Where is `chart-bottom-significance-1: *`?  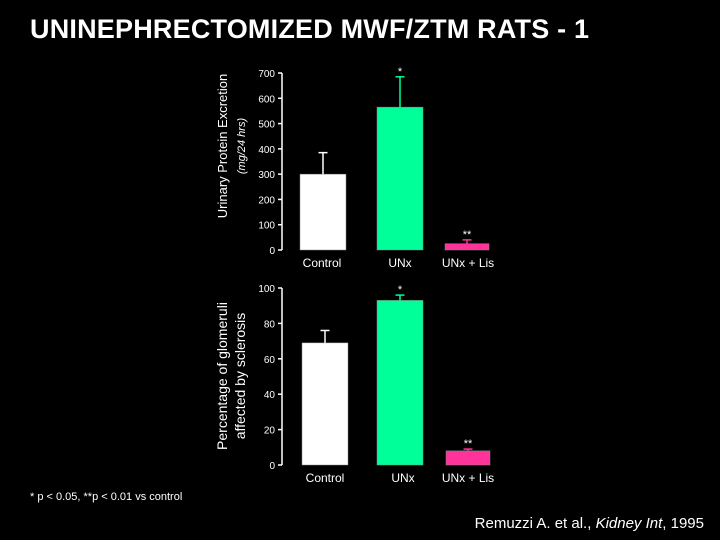 chart-bottom-significance-1: * is located at coordinates (400, 290).